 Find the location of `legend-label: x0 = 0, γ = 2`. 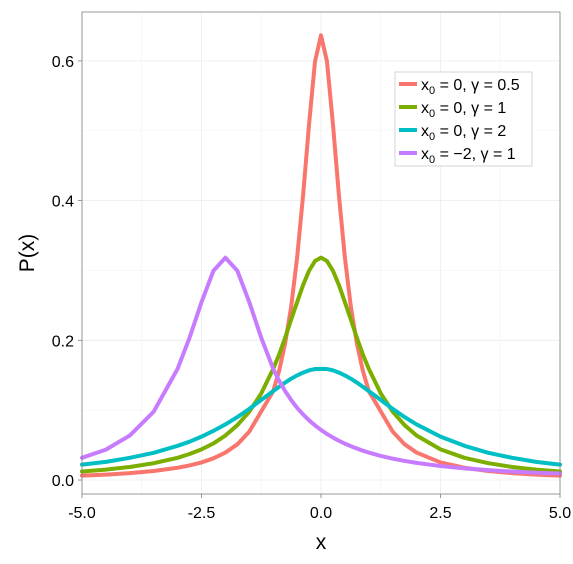

legend-label: x0 = 0, γ = 2 is located at coordinates (463, 133).